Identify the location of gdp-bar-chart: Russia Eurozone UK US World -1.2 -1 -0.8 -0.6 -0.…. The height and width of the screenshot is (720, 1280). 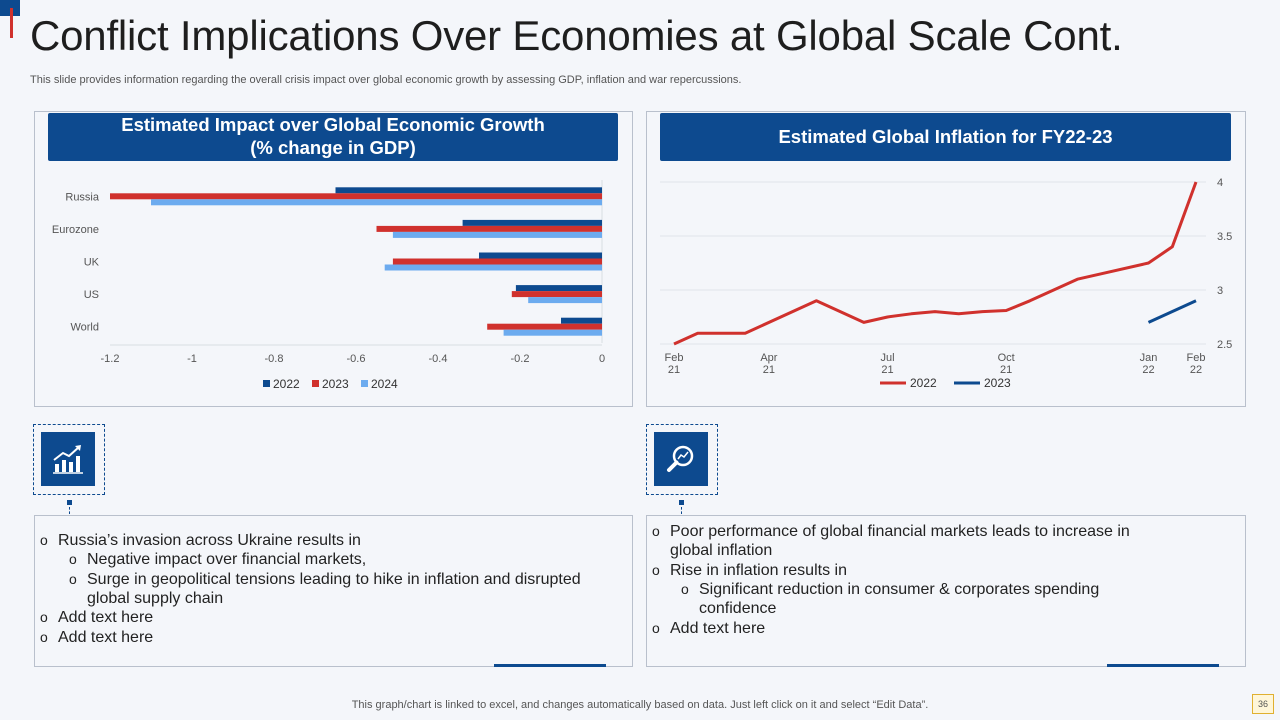
(328, 285).